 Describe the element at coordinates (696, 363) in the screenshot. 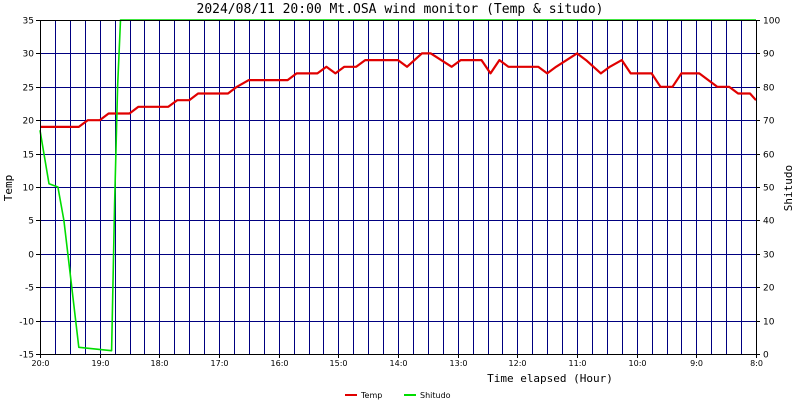

I see `x-tick-label: 9:0` at that location.